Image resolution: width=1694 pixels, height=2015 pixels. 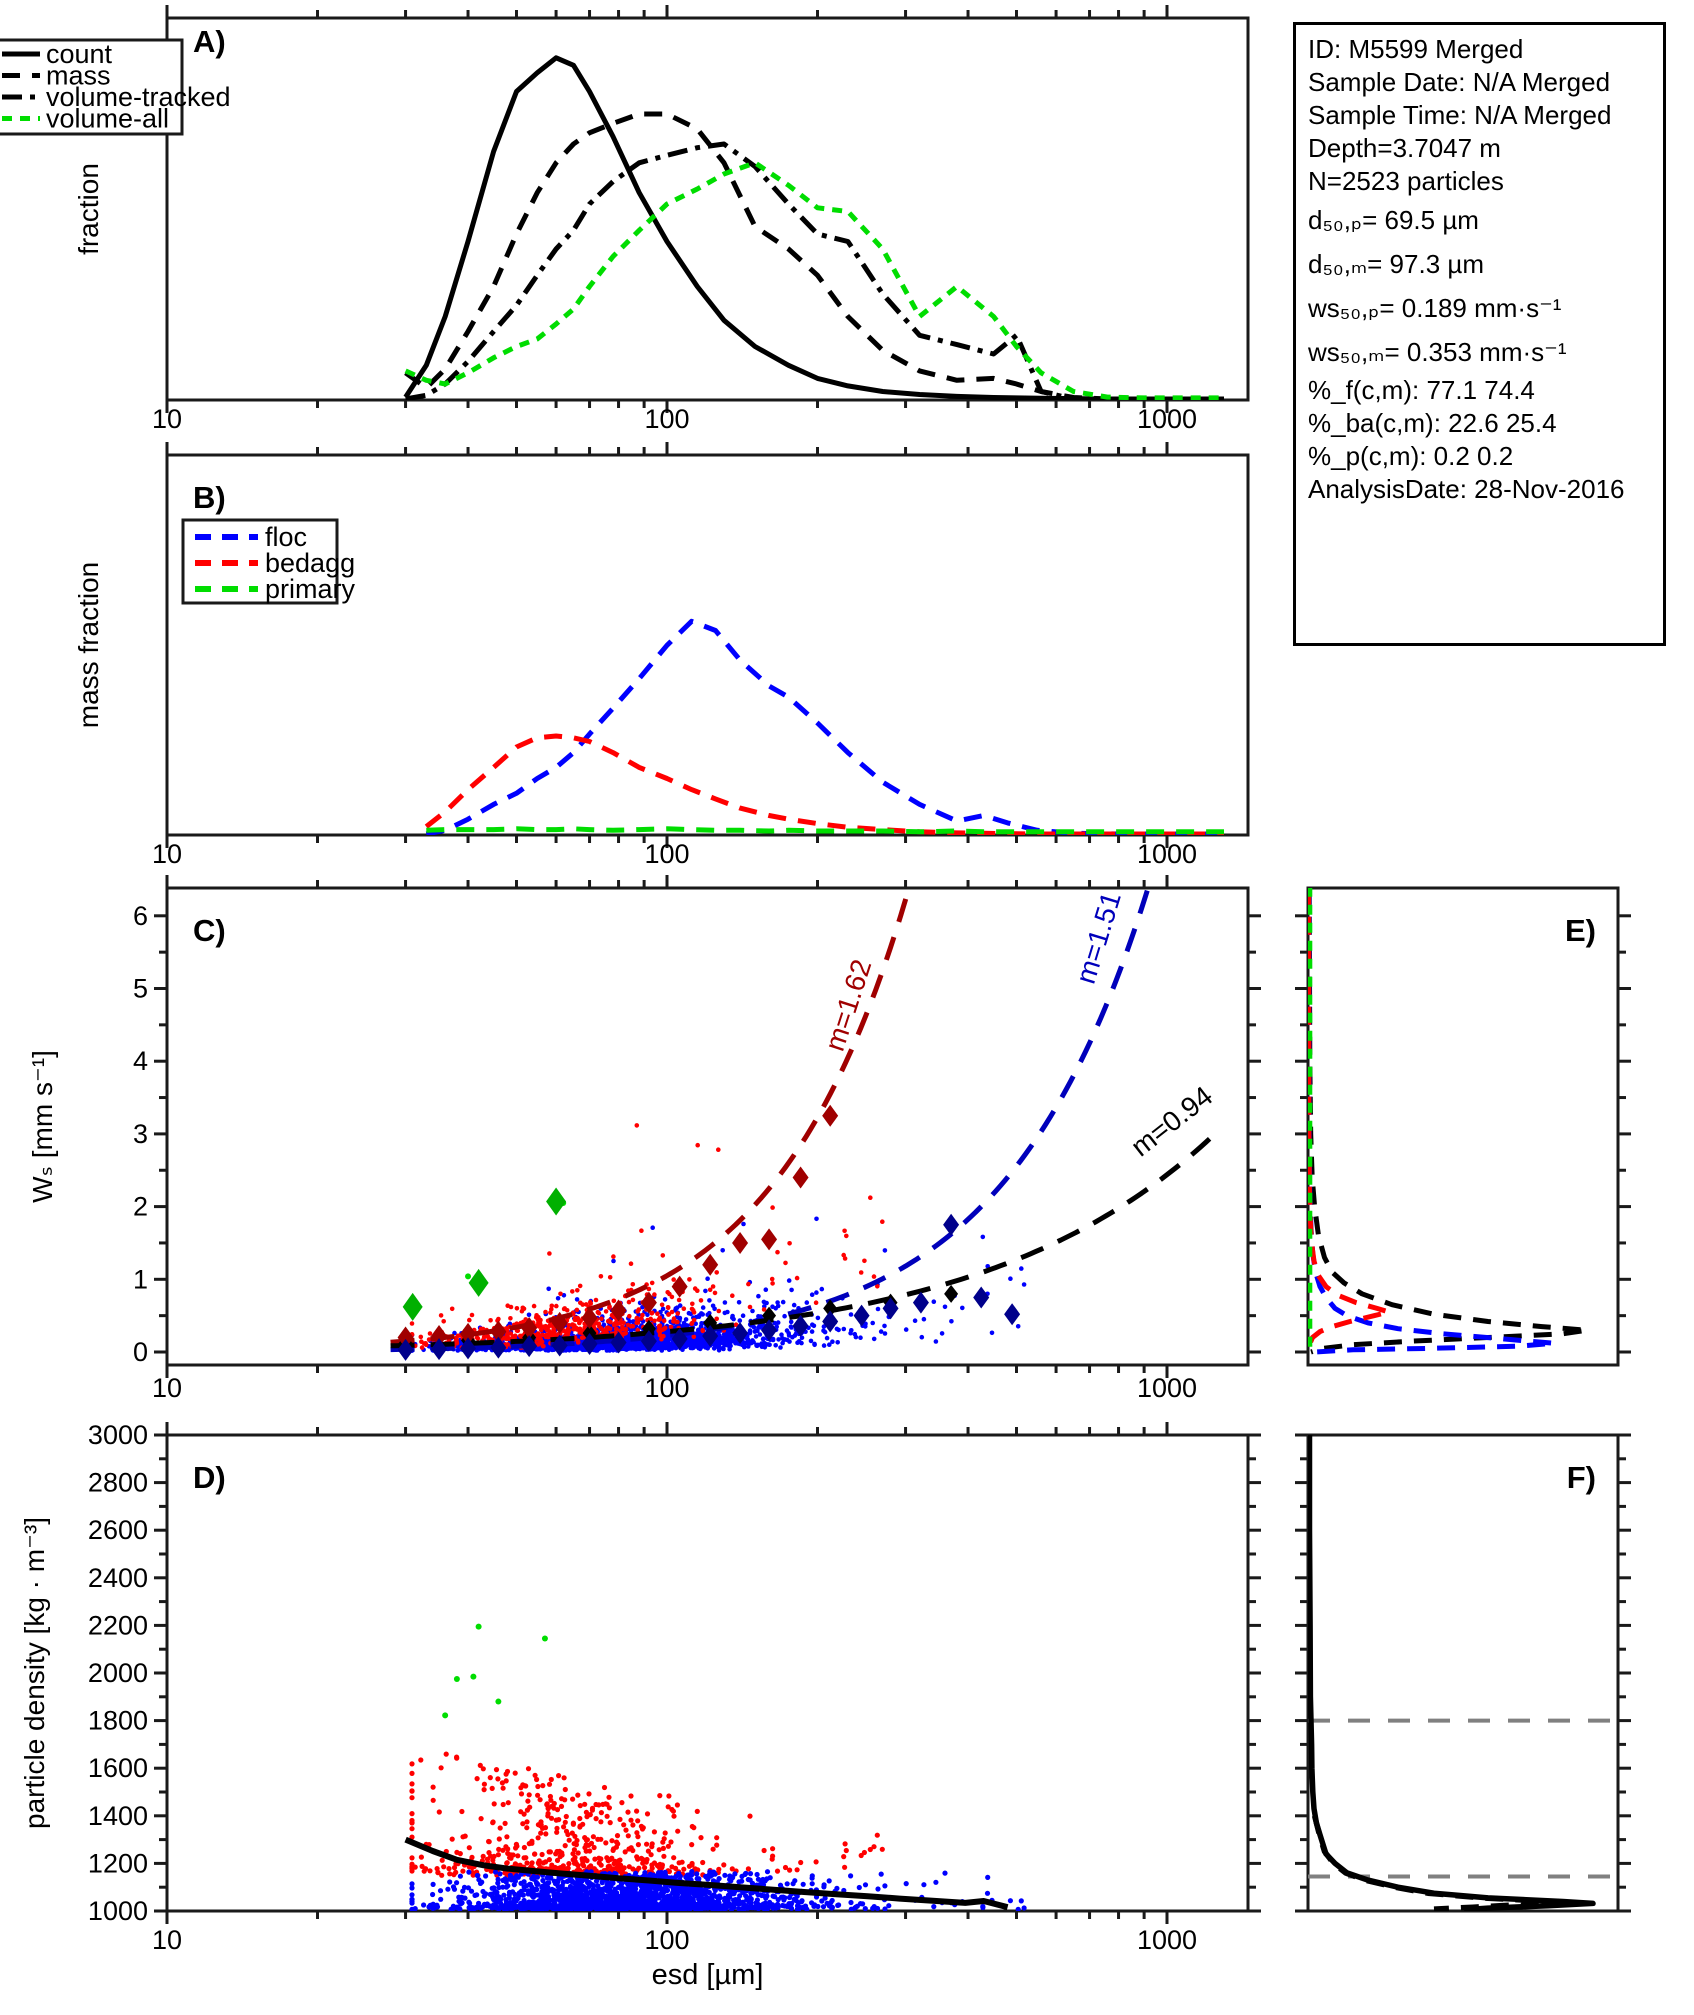 I want to click on panel-b-ylabel: mass fraction, so click(x=88, y=645).